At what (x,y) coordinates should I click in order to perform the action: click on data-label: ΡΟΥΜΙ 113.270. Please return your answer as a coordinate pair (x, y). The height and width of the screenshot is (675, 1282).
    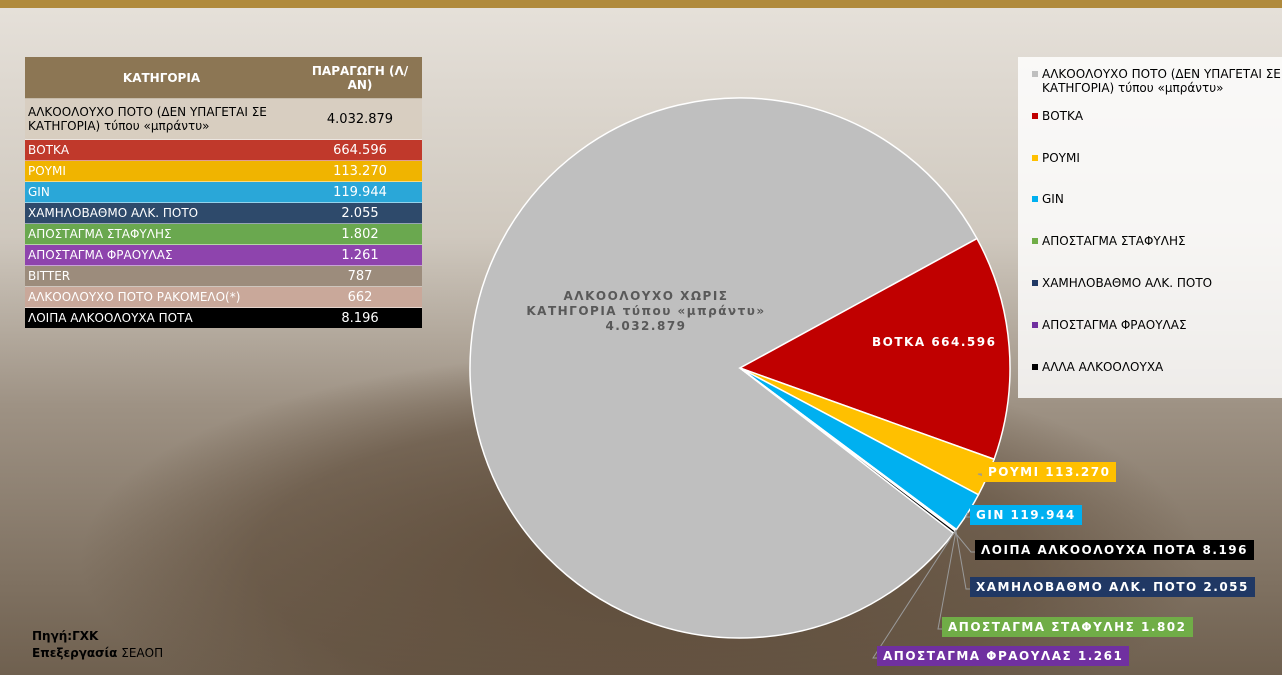
    Looking at the image, I should click on (1049, 472).